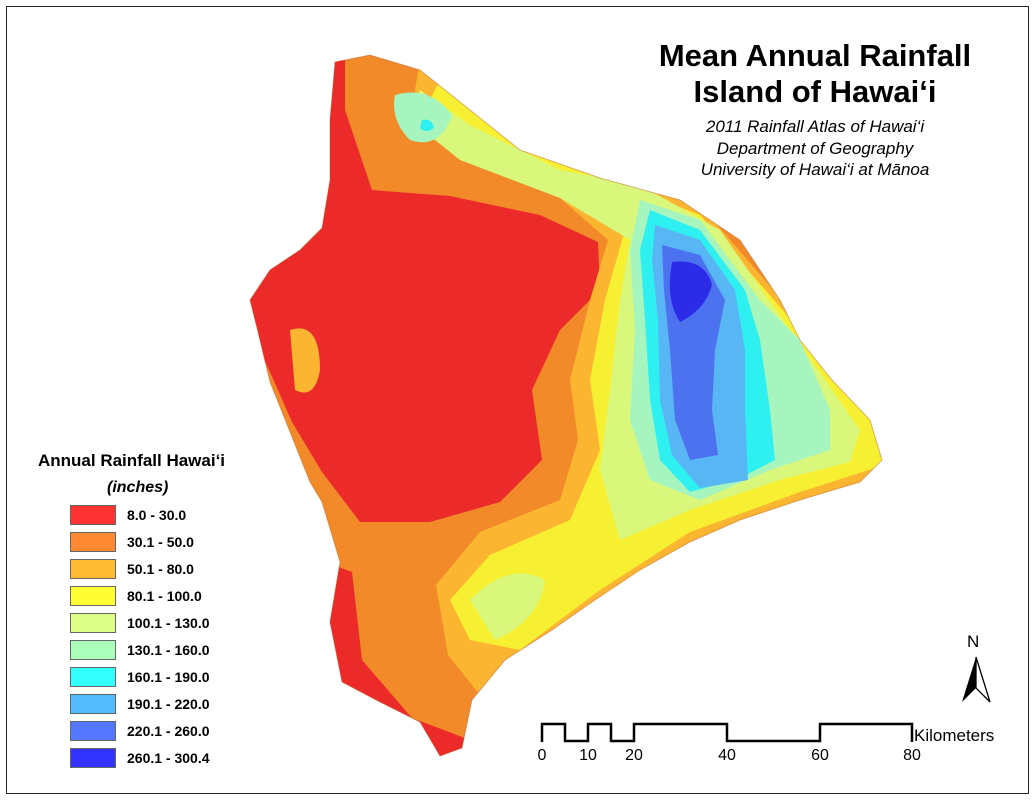 The width and height of the screenshot is (1035, 800). Describe the element at coordinates (727, 732) in the screenshot. I see `scale-bar` at that location.